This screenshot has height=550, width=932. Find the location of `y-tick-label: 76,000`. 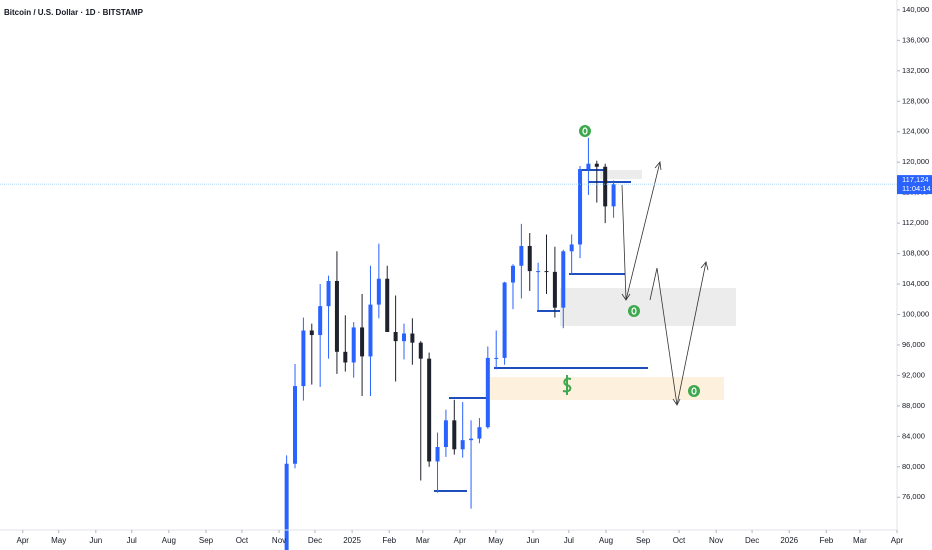

y-tick-label: 76,000 is located at coordinates (913, 496).